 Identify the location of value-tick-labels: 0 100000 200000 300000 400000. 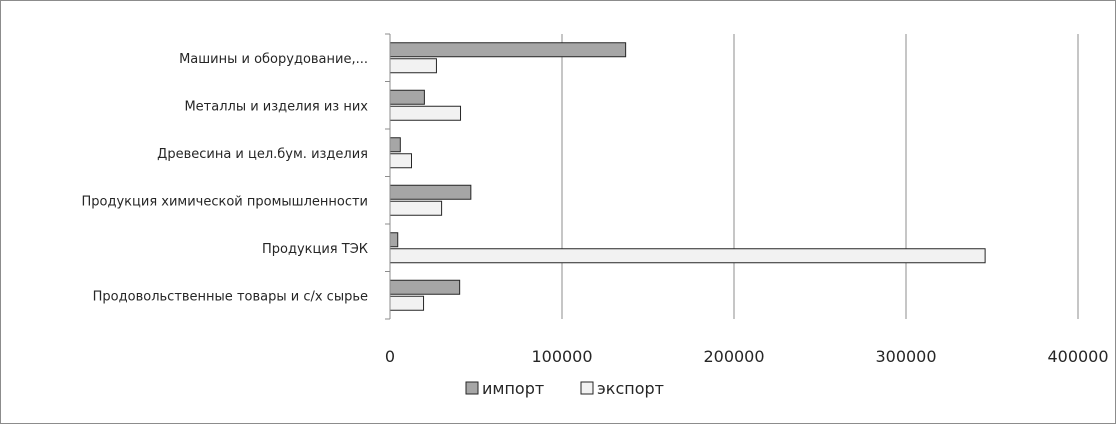
(747, 356).